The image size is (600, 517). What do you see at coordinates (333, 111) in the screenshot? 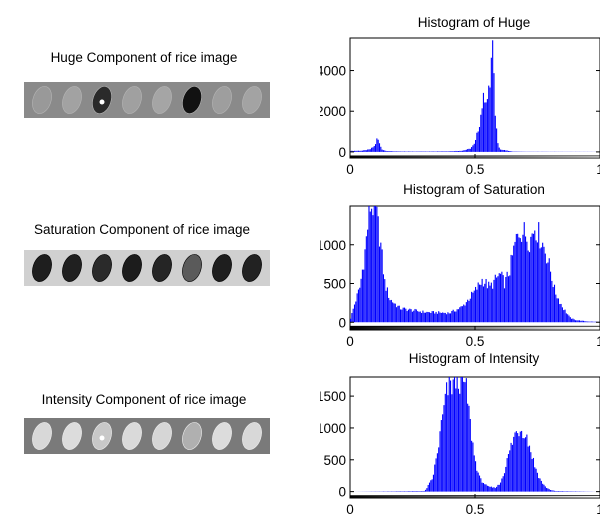
I see `y-tick-label: 2000` at bounding box center [333, 111].